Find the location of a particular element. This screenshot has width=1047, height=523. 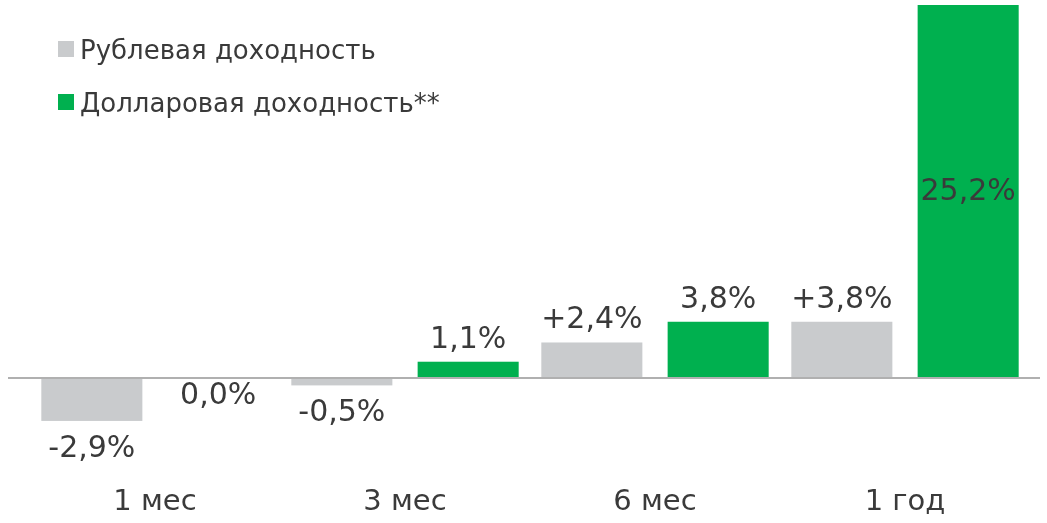

data-label: 0,0% is located at coordinates (218, 393).